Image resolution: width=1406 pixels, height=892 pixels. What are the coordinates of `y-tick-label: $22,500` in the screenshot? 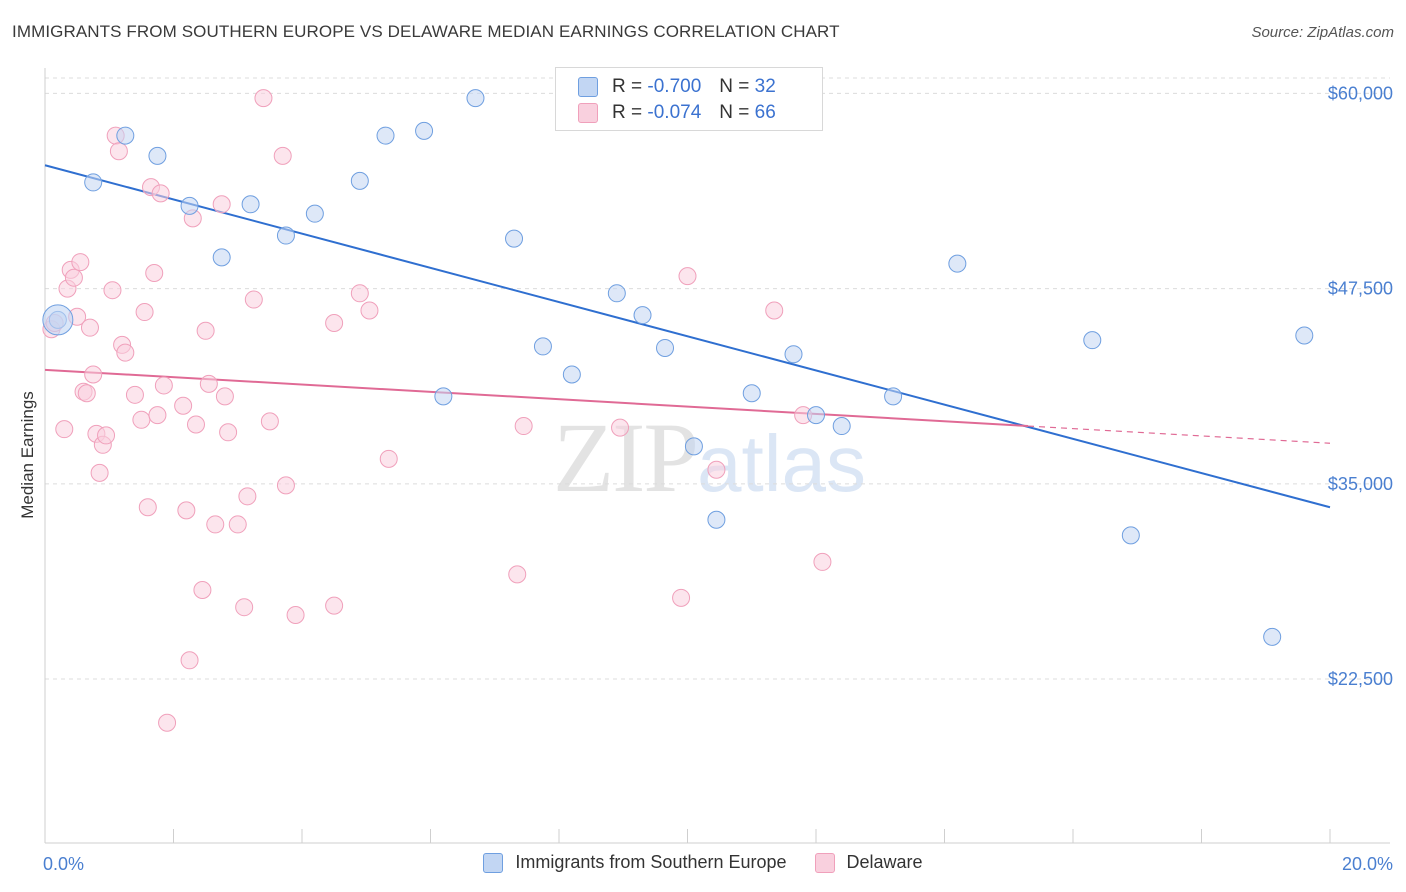 It's located at (1360, 679).